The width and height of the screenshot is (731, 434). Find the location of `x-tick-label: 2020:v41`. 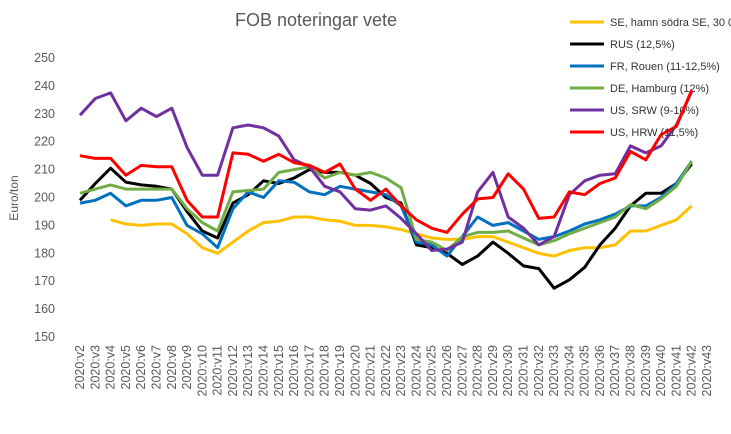

x-tick-label: 2020:v41 is located at coordinates (676, 370).